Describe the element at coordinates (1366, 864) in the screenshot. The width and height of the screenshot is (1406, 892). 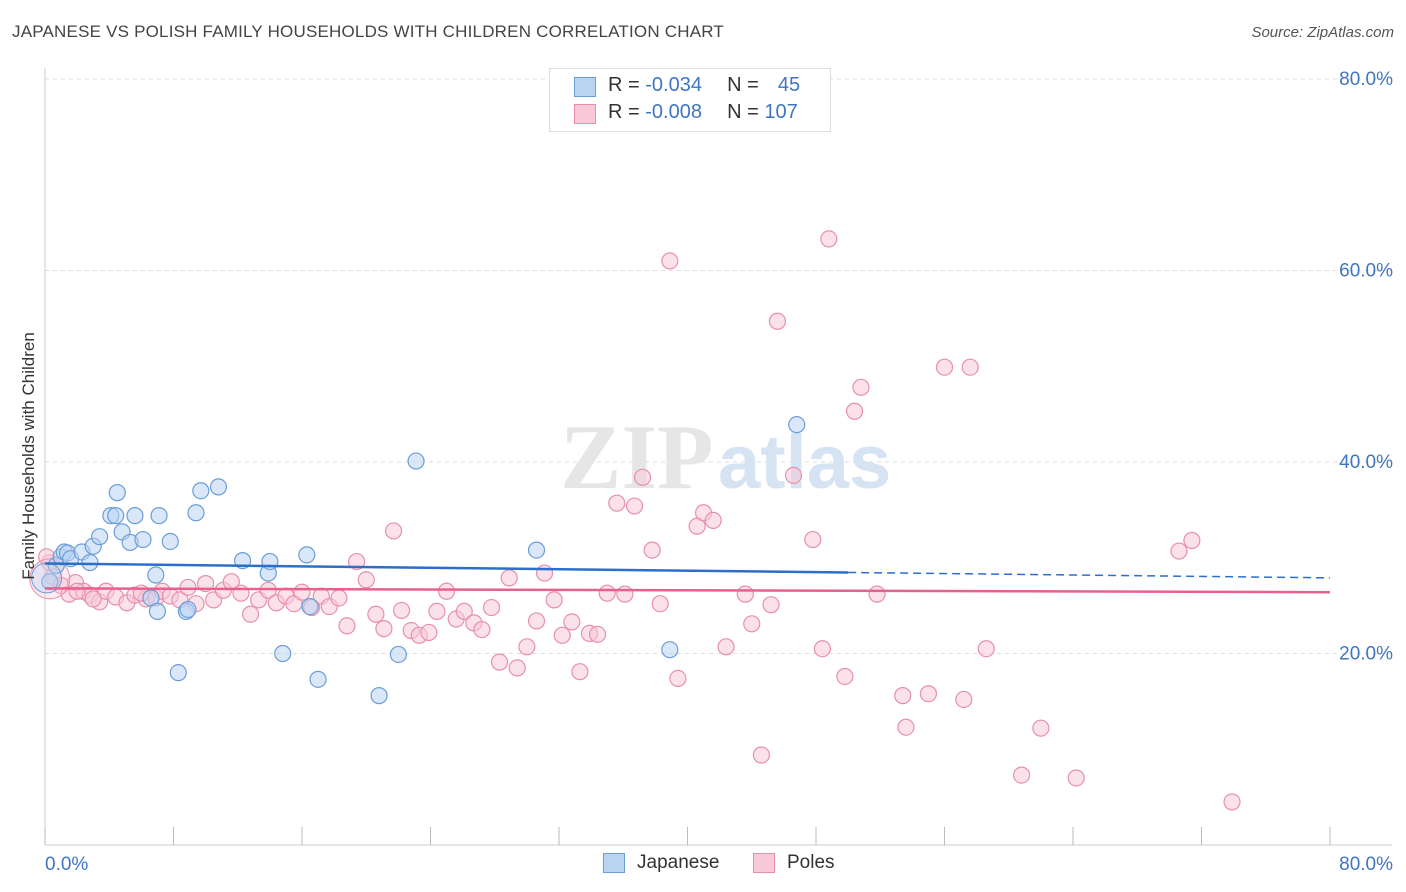
I see `x-tick-label: 80.0%` at that location.